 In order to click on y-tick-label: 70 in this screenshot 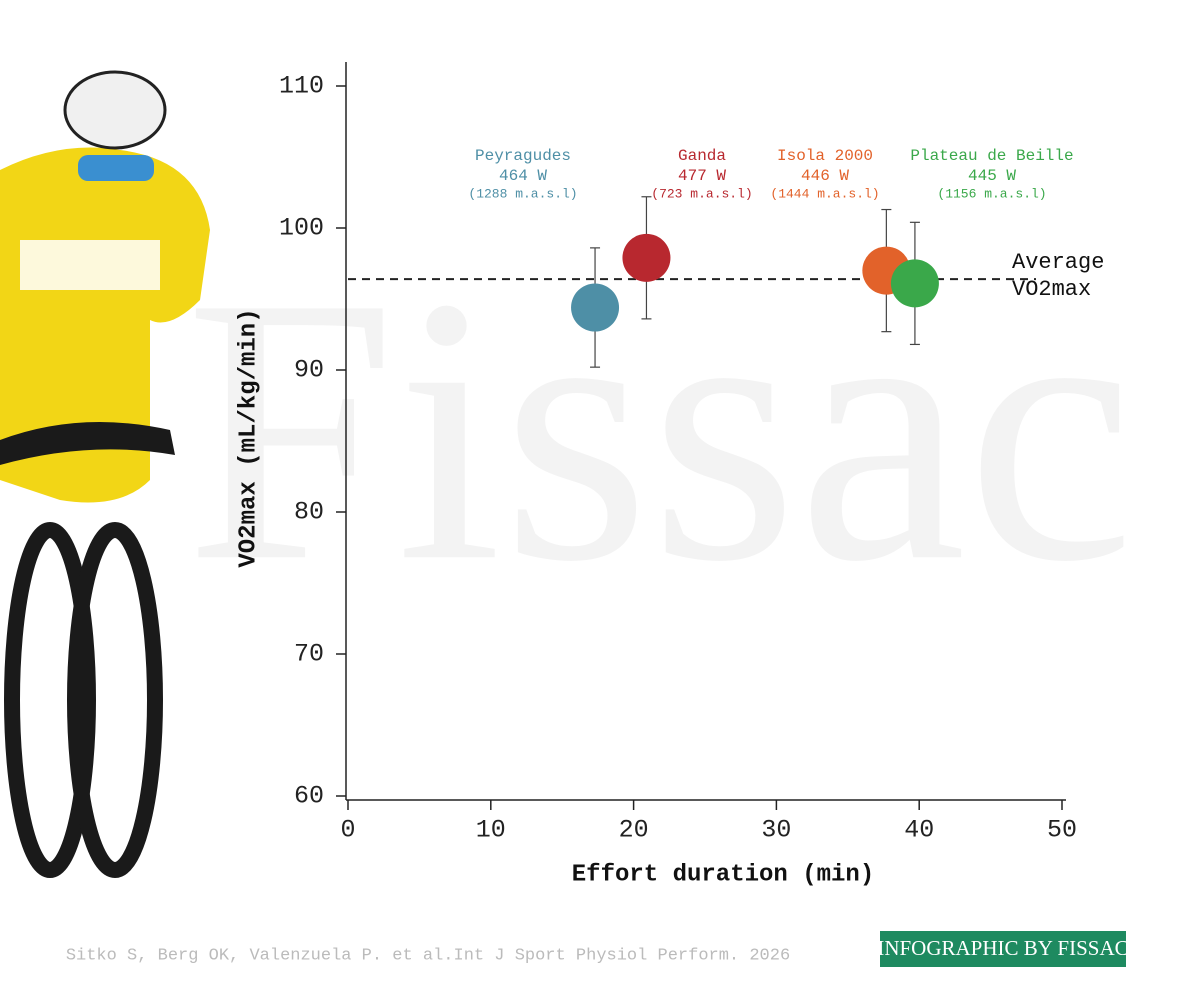, I will do `click(309, 654)`.